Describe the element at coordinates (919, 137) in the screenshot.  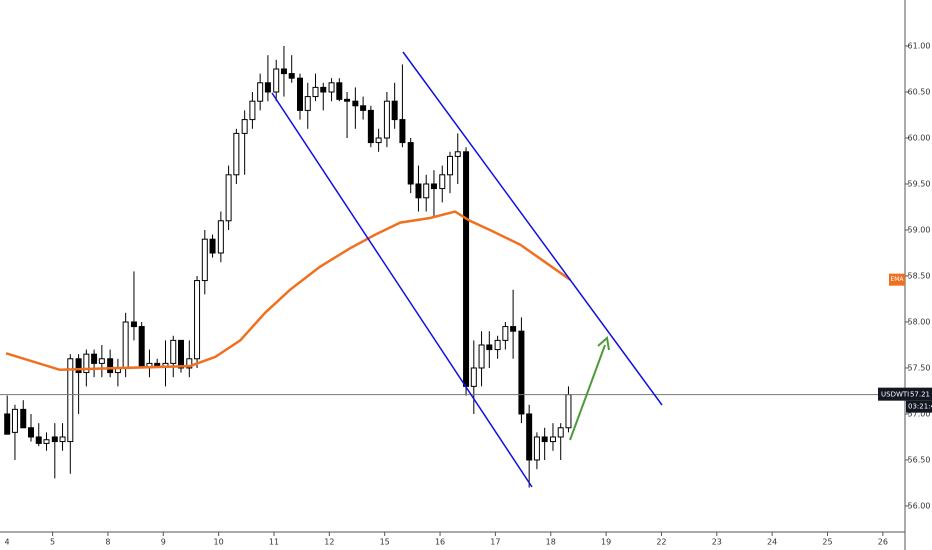
I see `y-tick-label: 60.00` at that location.